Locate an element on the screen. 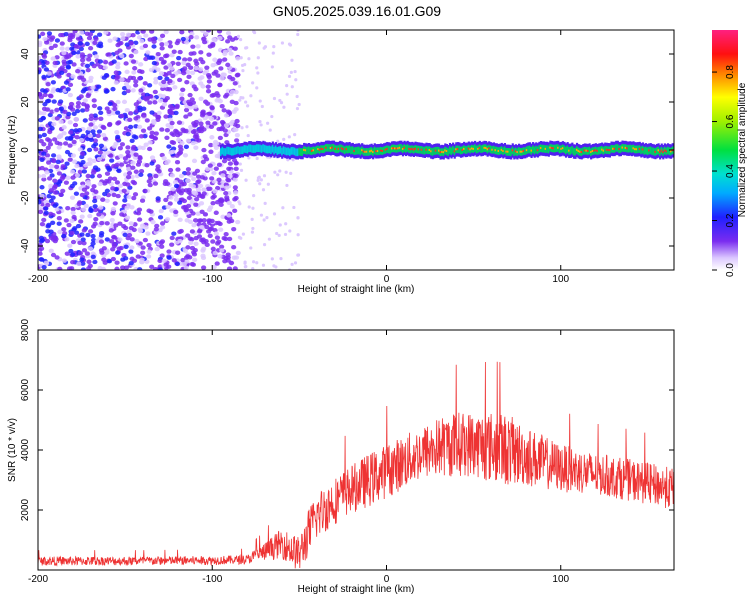 Image resolution: width=750 pixels, height=600 pixels. x-tick-label: -200 is located at coordinates (38, 279).